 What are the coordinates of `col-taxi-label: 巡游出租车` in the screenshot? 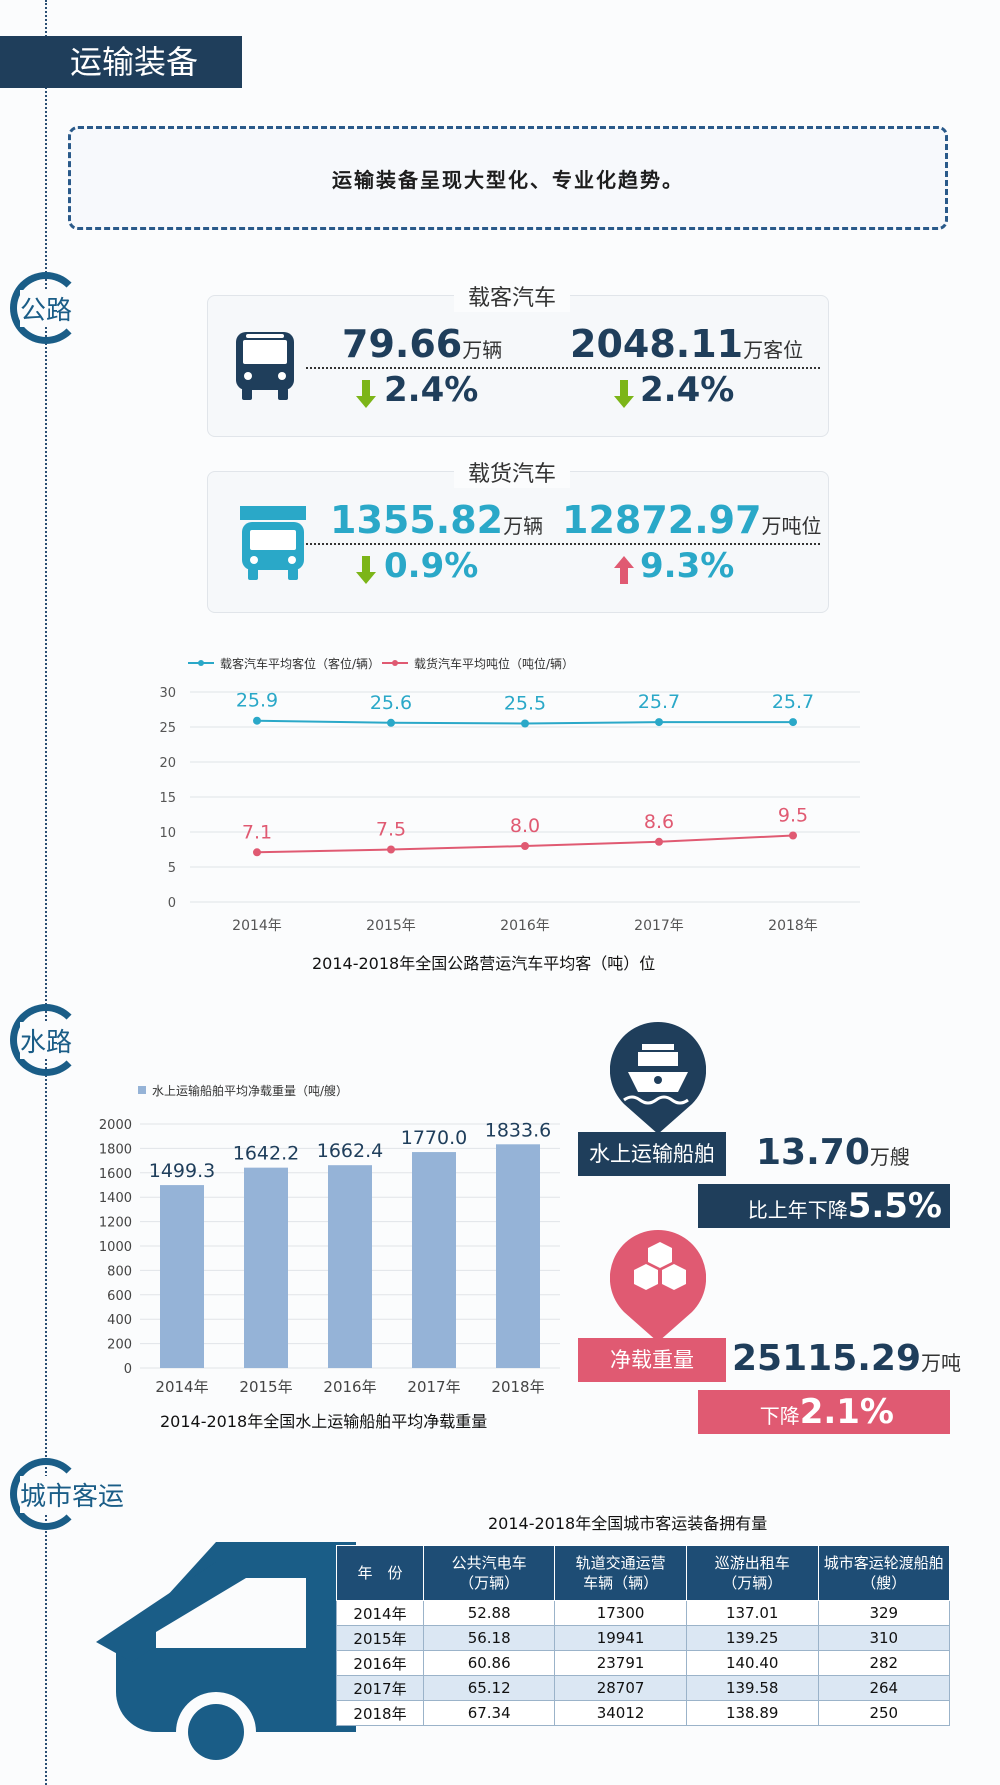 It's located at (752, 1563).